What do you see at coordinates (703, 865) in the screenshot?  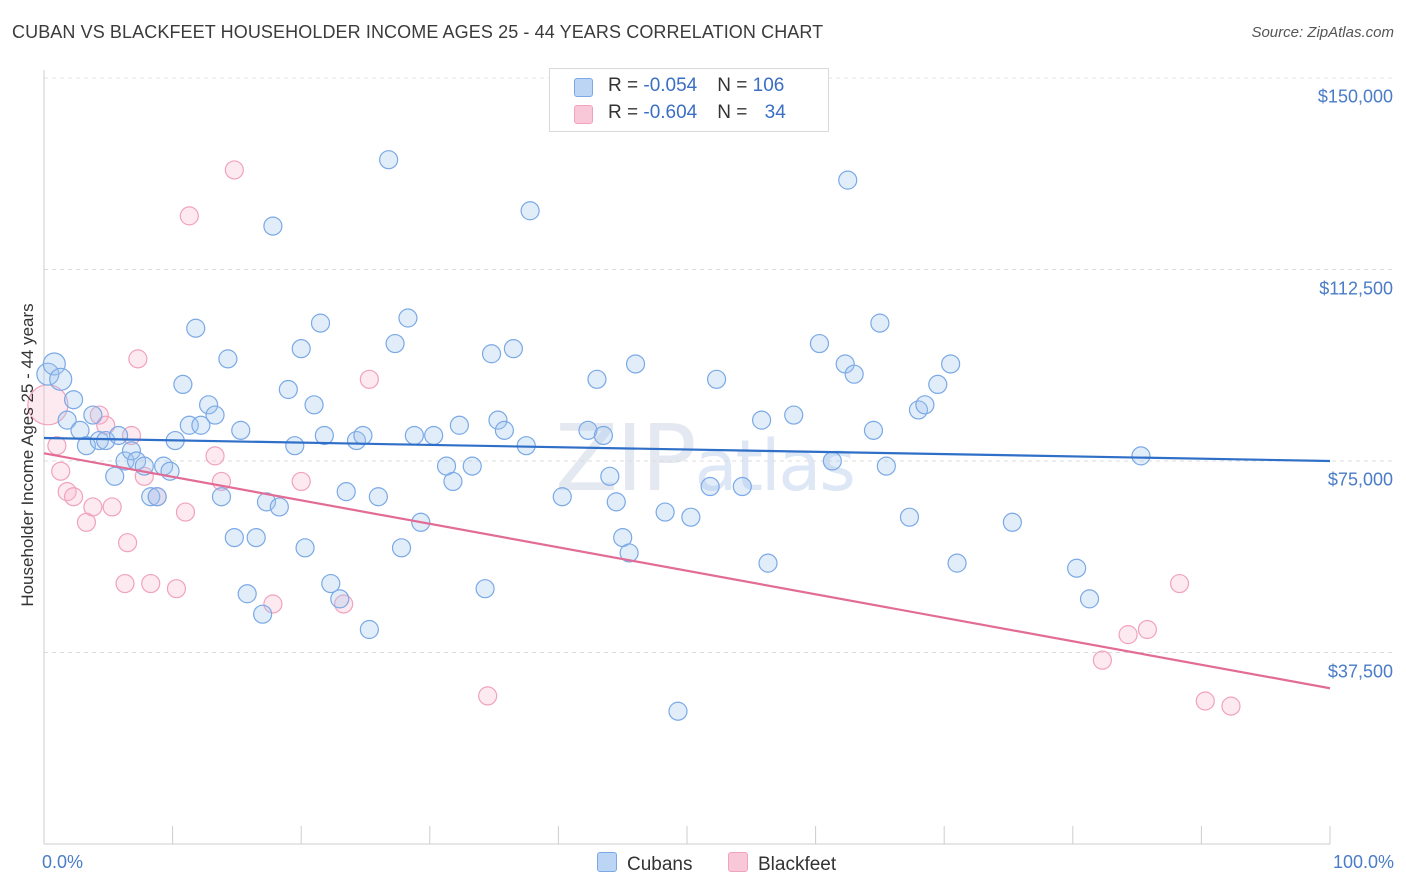 I see `series-legend: Cubans Blackfeet` at bounding box center [703, 865].